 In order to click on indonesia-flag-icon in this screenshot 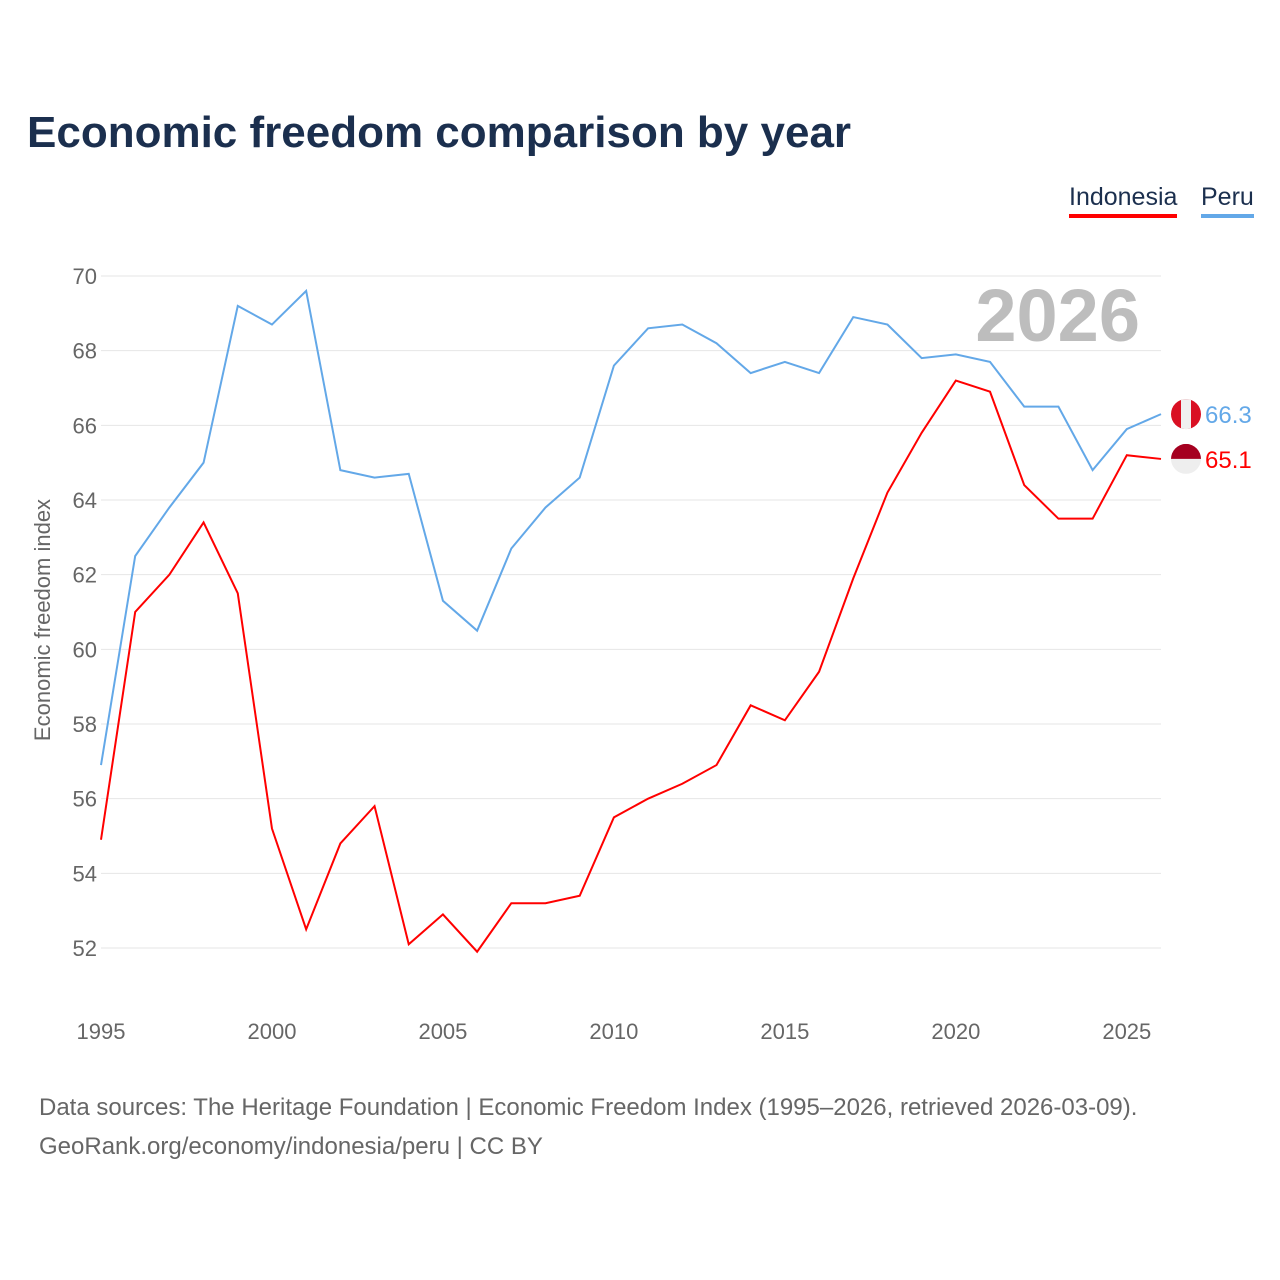, I will do `click(1186, 458)`.